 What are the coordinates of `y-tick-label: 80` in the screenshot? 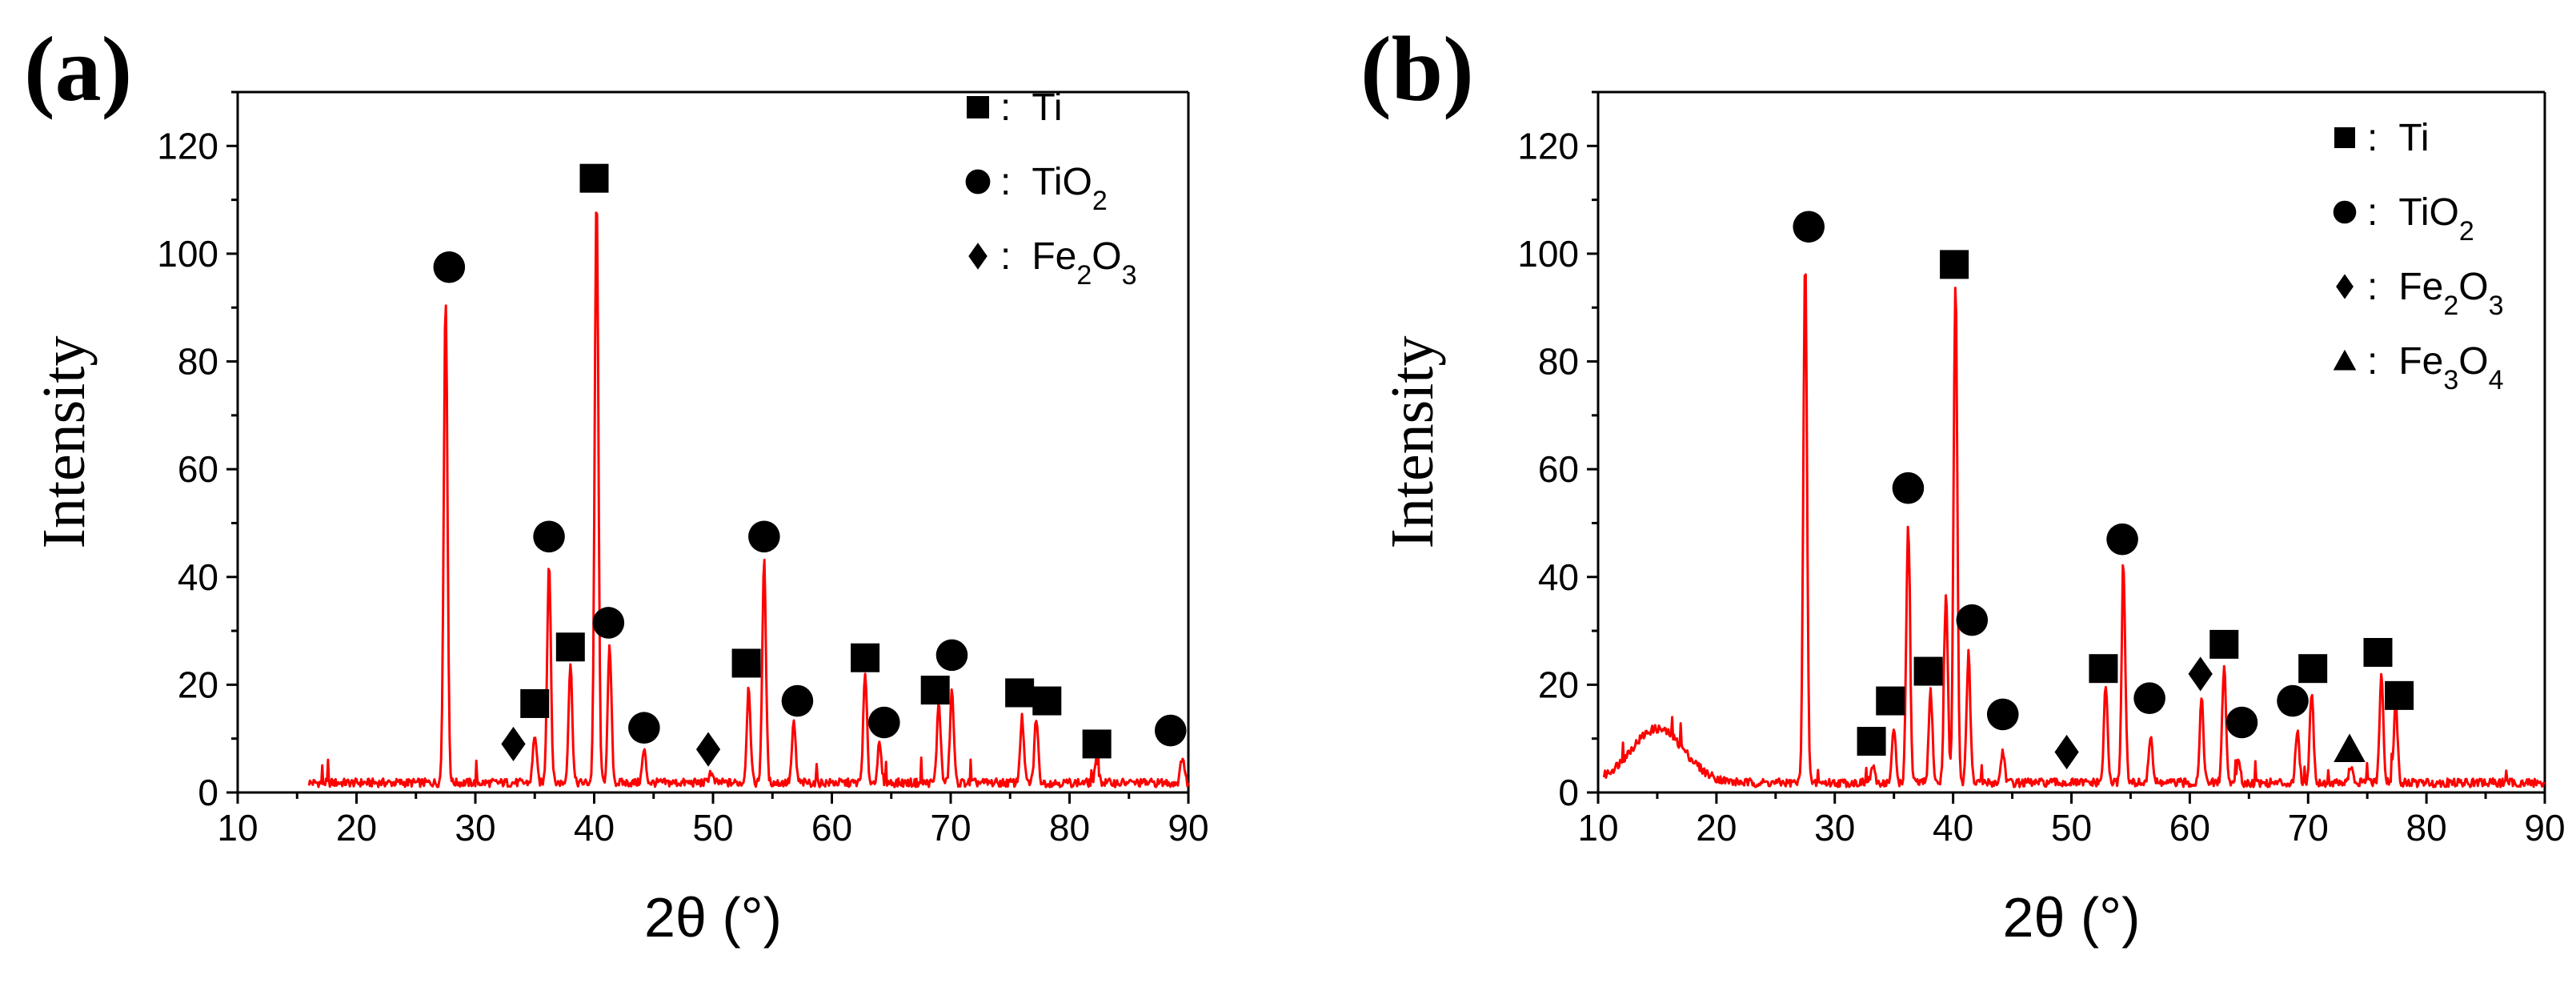 It's located at (1558, 362).